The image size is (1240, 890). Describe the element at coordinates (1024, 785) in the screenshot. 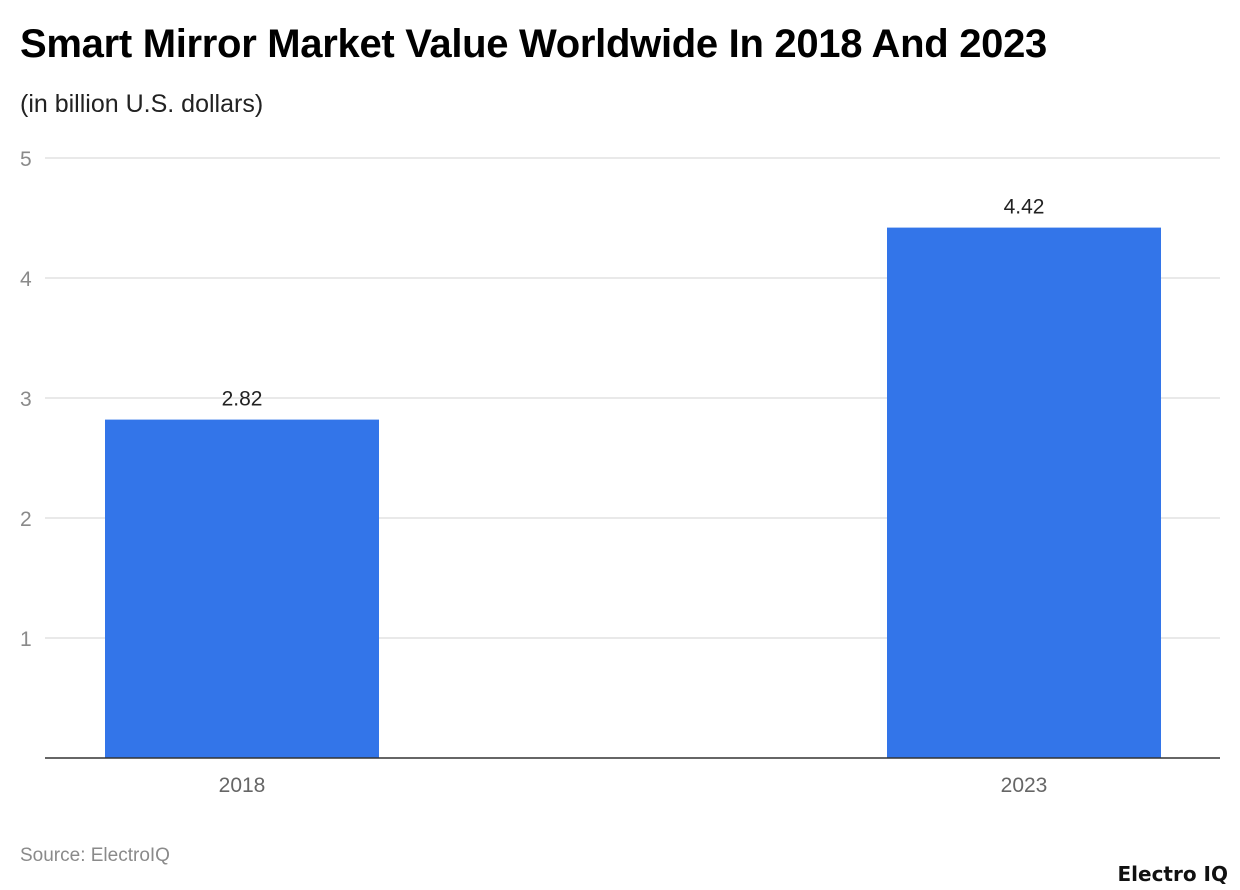

I see `x-tick-label: 2023` at that location.